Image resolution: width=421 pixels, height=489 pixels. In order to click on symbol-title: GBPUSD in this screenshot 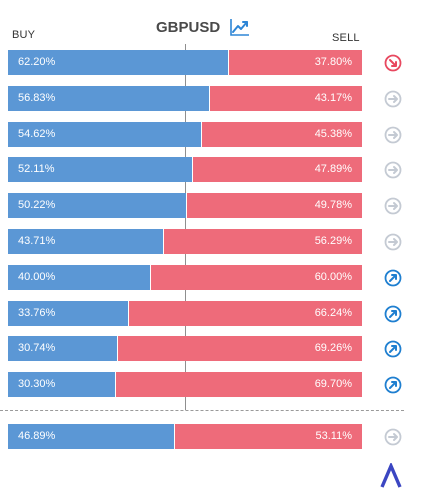, I will do `click(188, 27)`.